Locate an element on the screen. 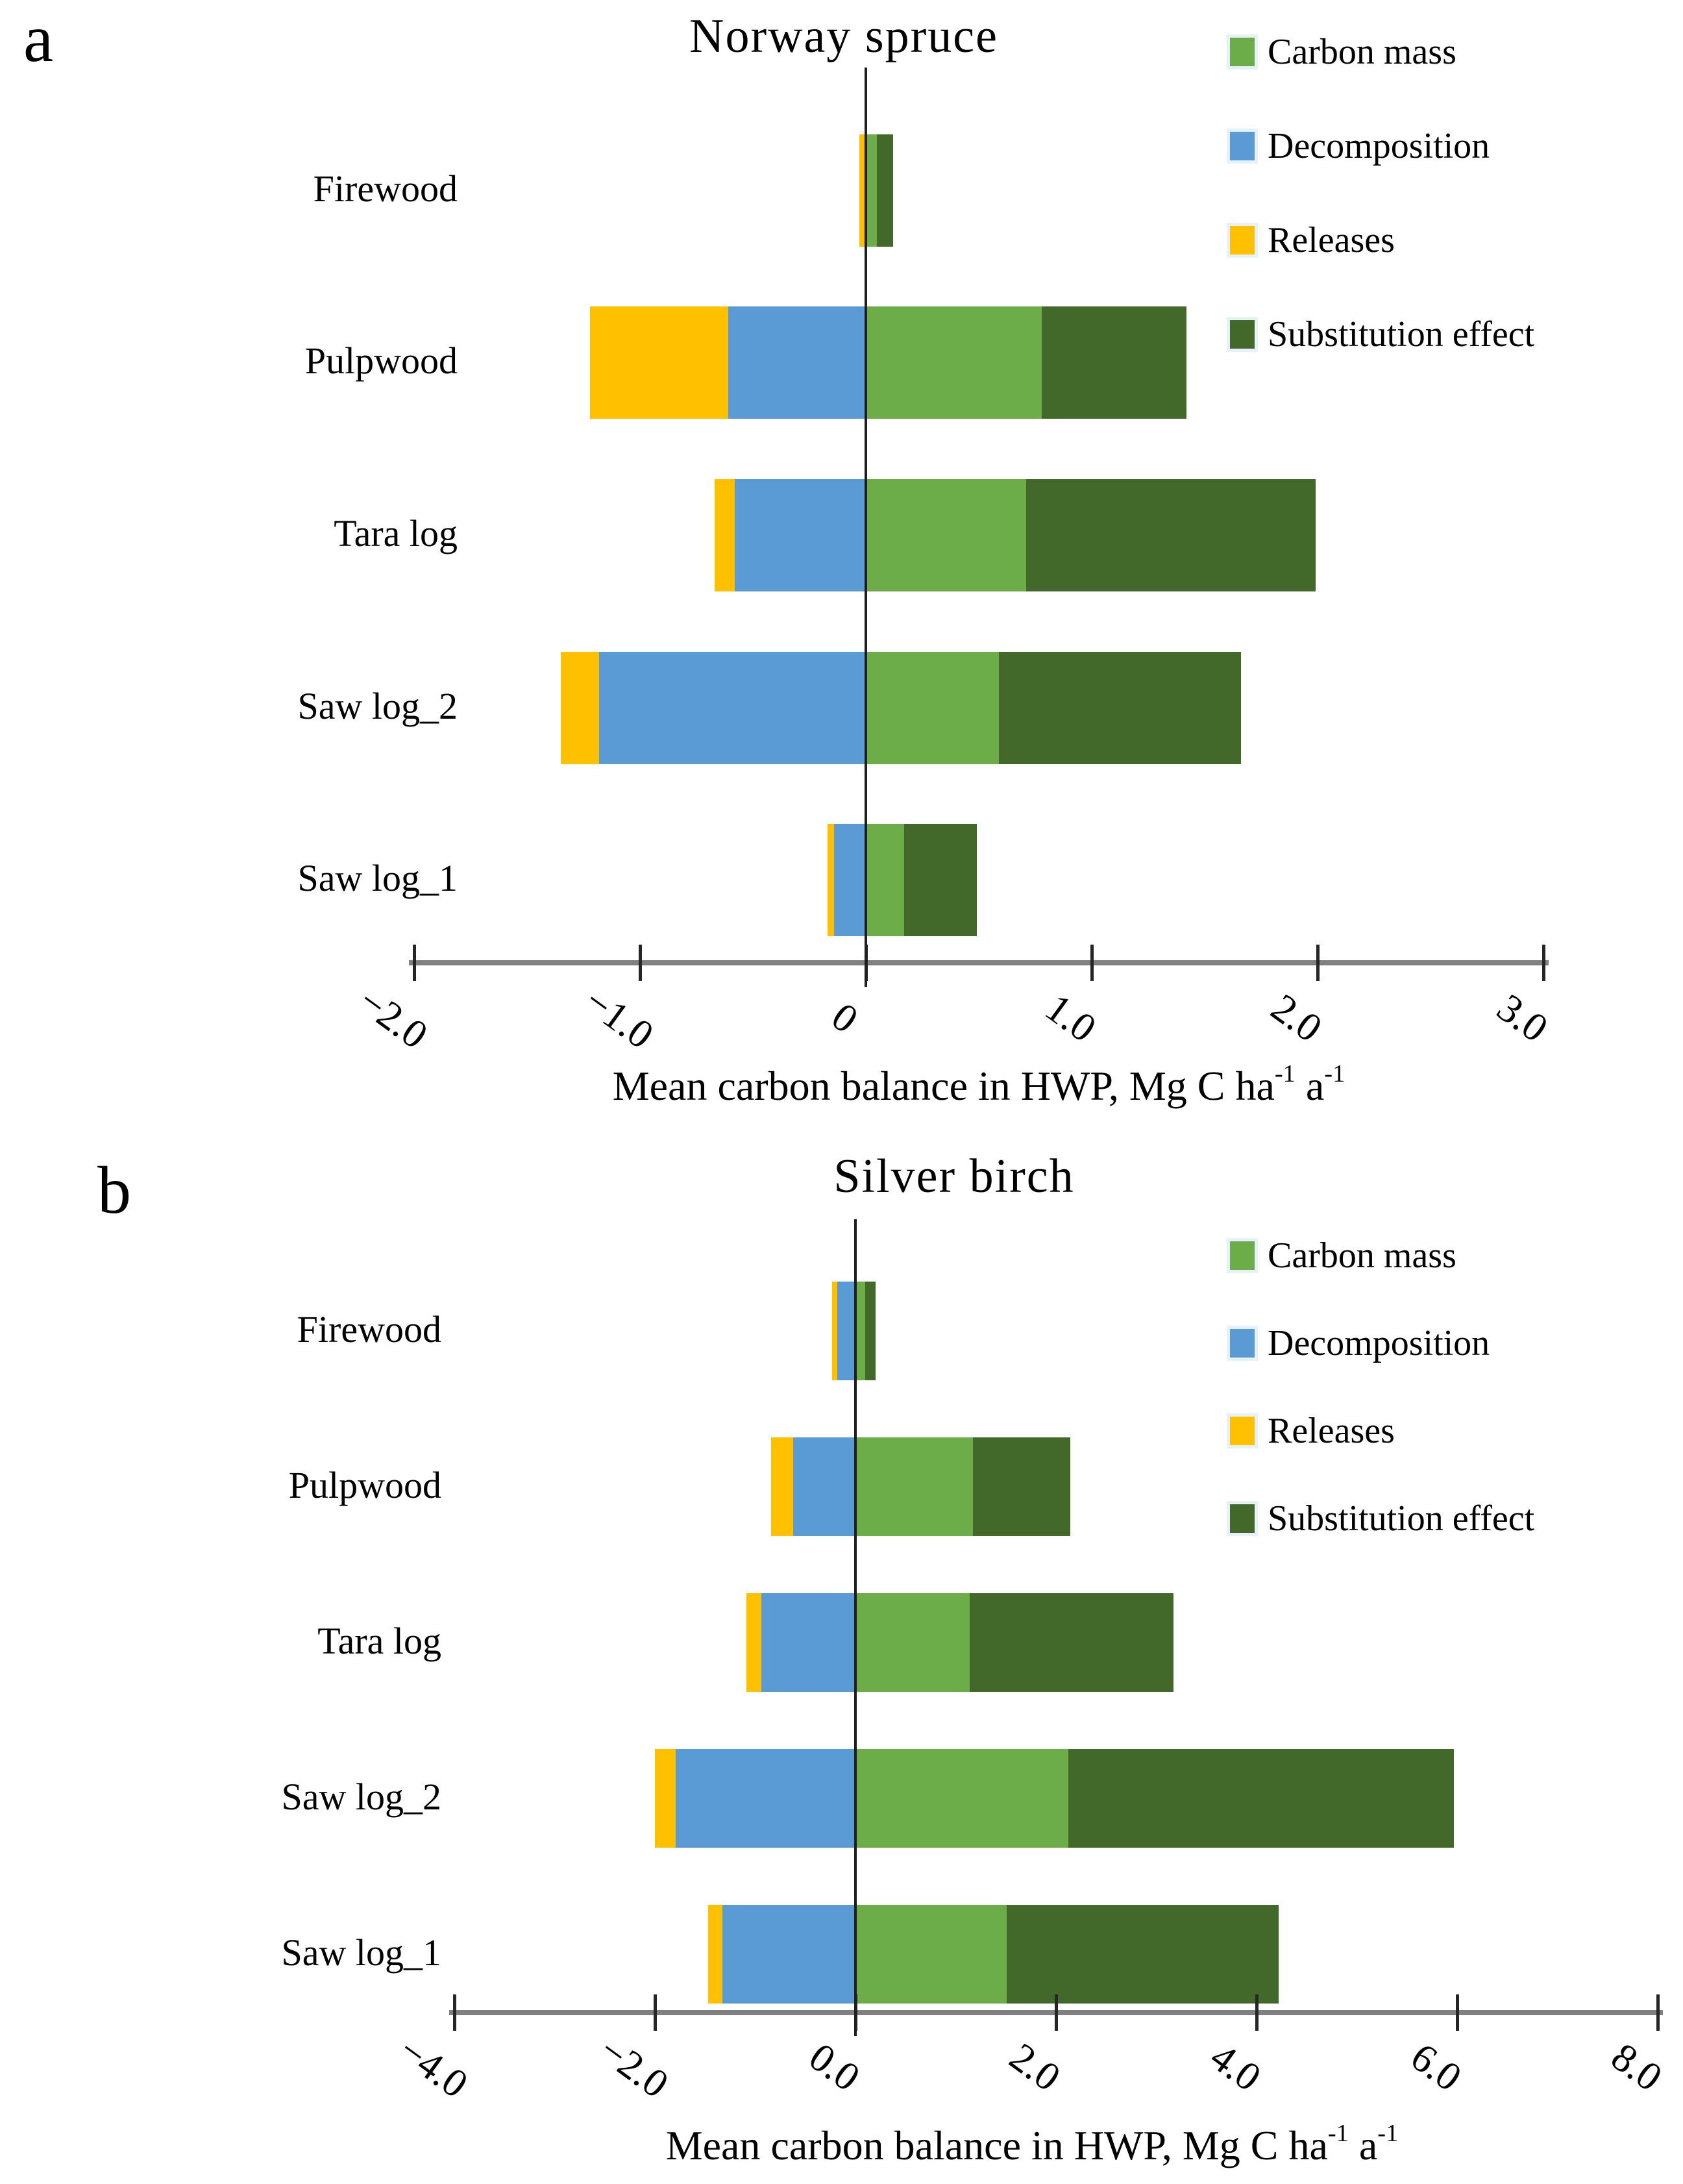  axis-tick-label: −1.0 is located at coordinates (618, 1018).